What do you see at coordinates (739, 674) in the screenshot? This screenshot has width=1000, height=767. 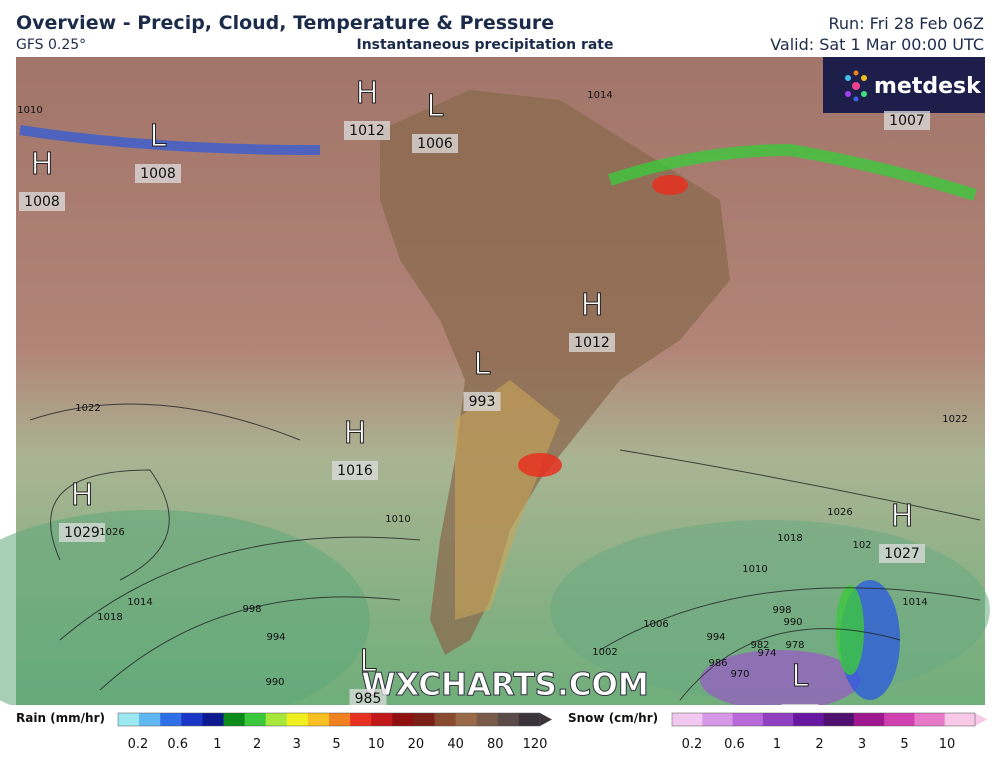 I see `isobar-label: 970` at bounding box center [739, 674].